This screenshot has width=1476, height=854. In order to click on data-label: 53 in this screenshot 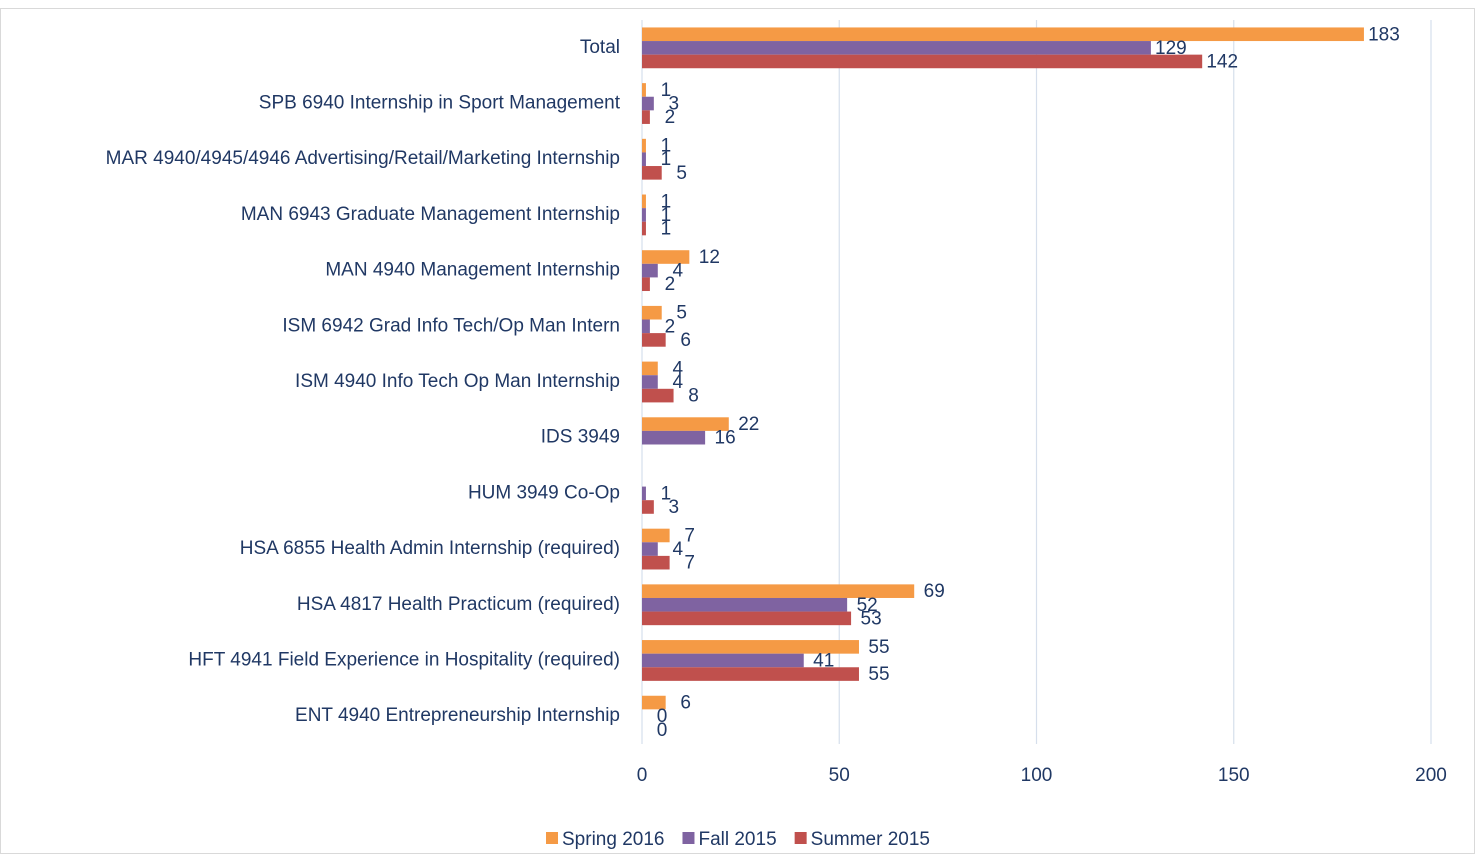, I will do `click(871, 618)`.